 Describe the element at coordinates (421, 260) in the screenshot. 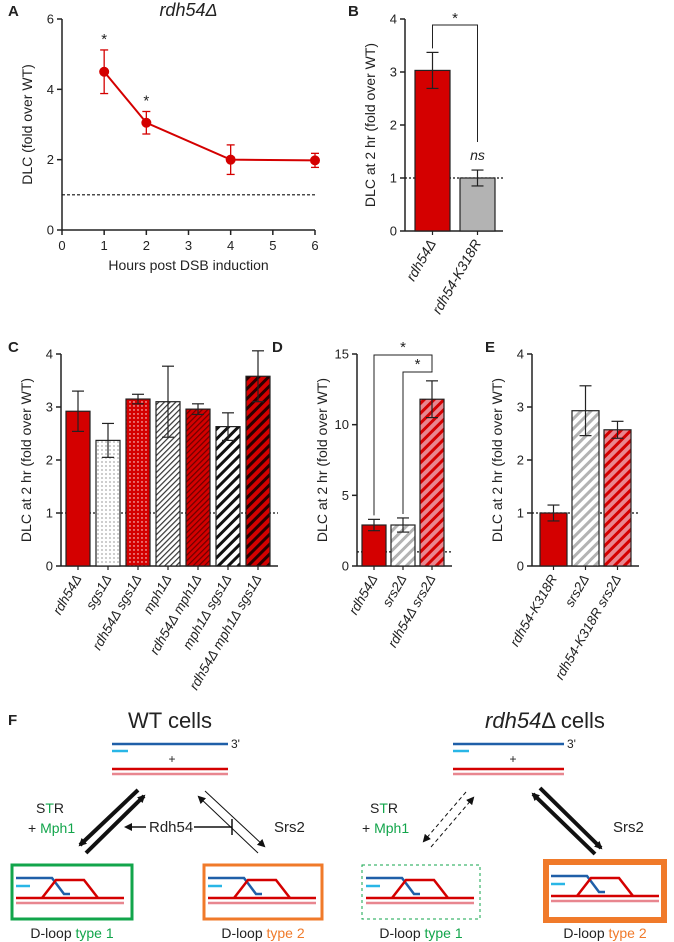

I see `b-category-label: rdh54Δ` at that location.